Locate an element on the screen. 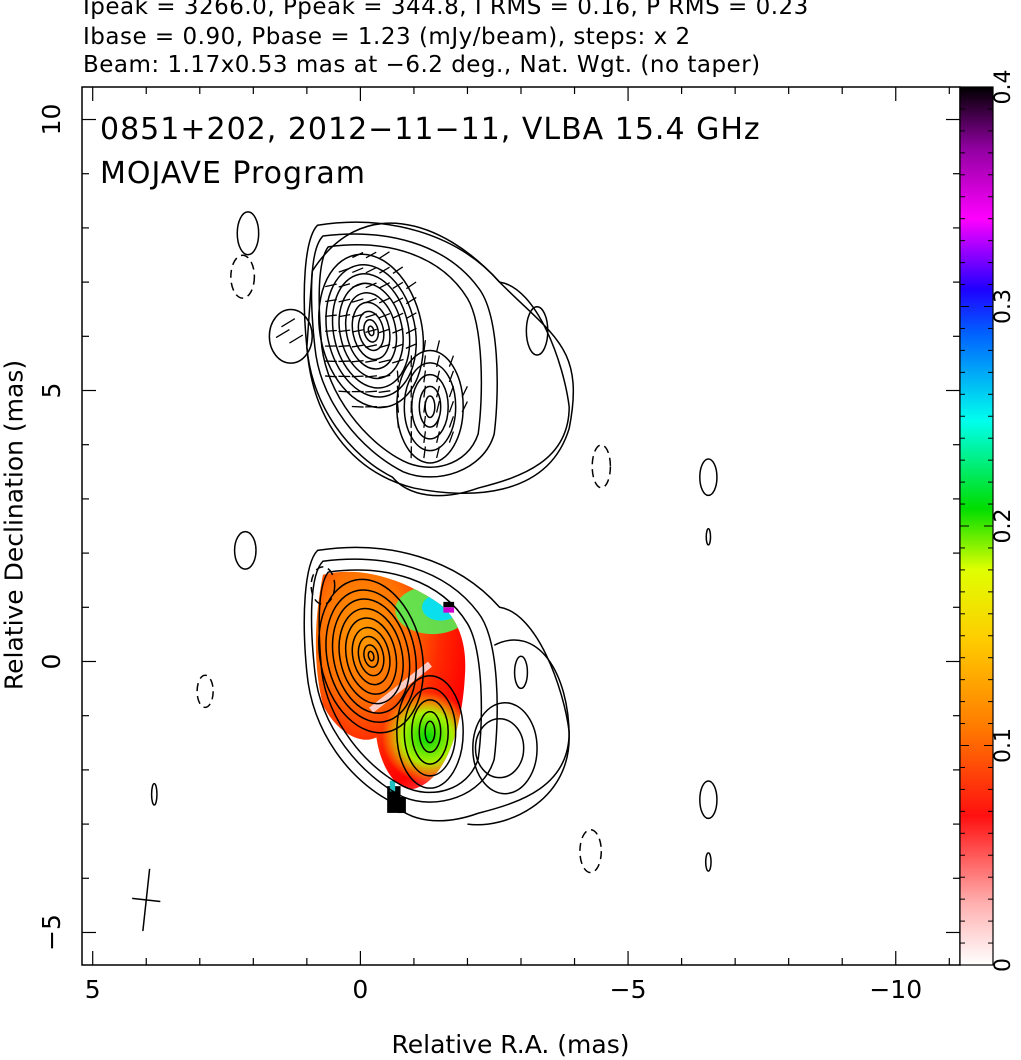  upper-core-contour is located at coordinates (371, 331).